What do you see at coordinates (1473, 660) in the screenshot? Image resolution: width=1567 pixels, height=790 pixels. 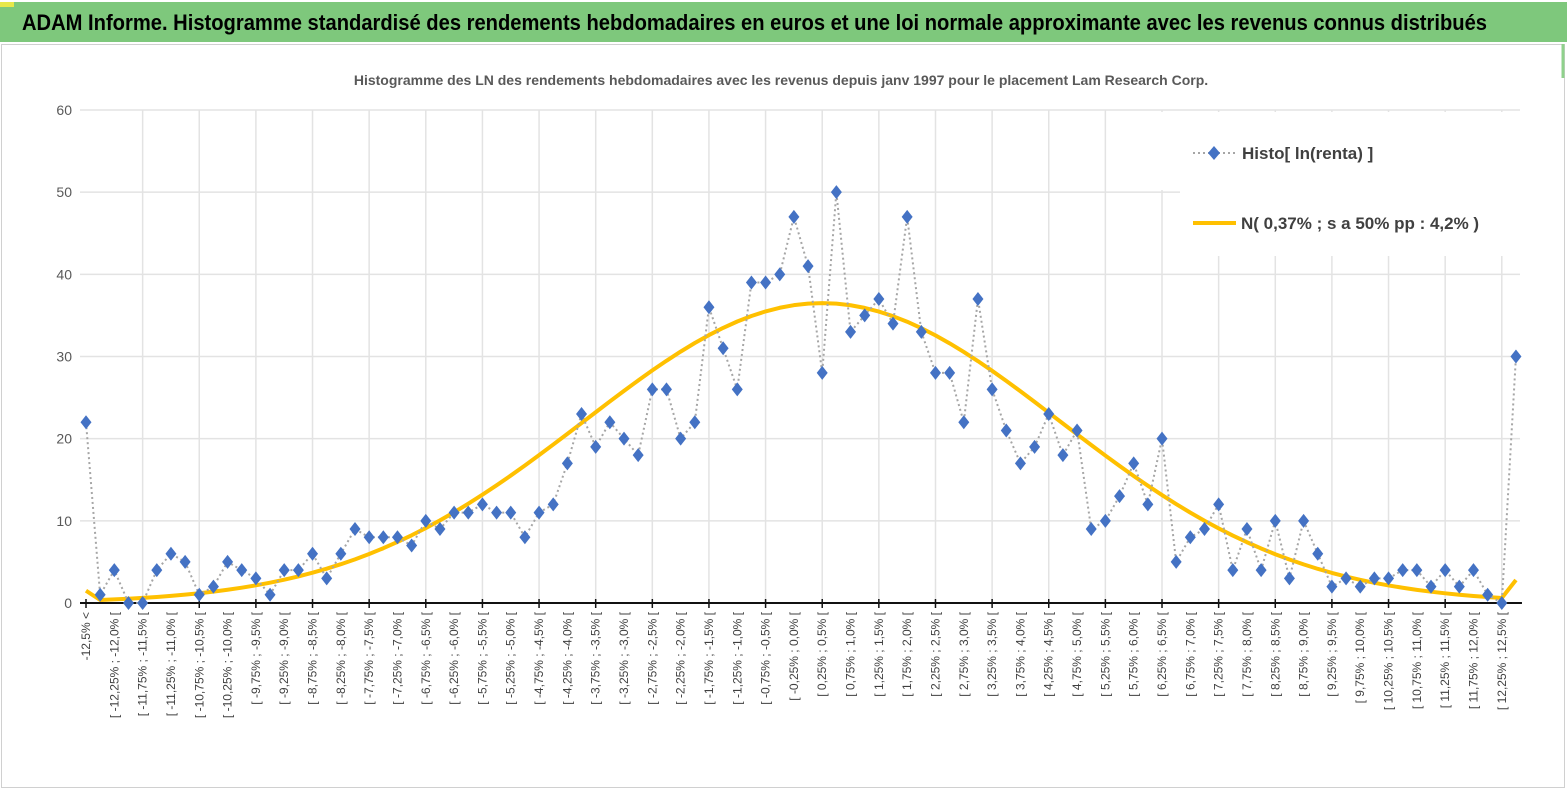 I see `x-tick-label: [ 11,75% ; 12,0% [` at bounding box center [1473, 660].